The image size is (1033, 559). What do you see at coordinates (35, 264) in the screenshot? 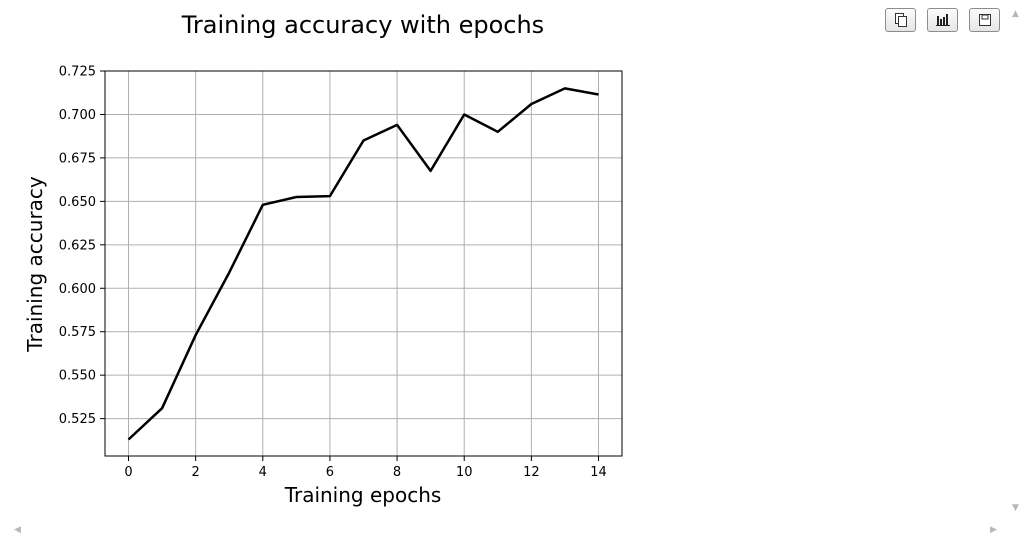
I see `y-axis-label: Training accuracy` at bounding box center [35, 264].